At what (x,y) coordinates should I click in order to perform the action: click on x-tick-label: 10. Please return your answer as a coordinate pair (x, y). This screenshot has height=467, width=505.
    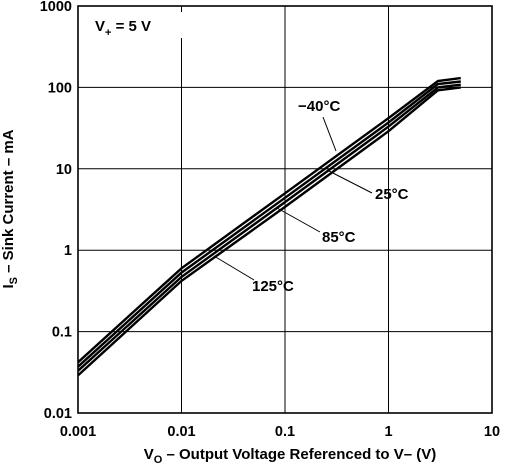
    Looking at the image, I should click on (492, 432).